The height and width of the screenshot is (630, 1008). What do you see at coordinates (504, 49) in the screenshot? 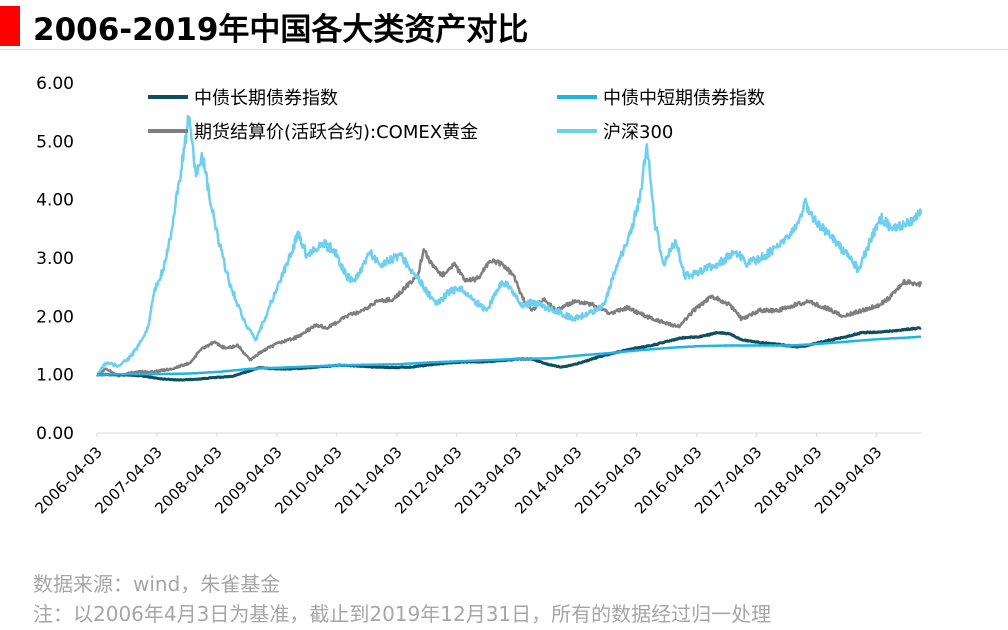
I see `title-divider` at bounding box center [504, 49].